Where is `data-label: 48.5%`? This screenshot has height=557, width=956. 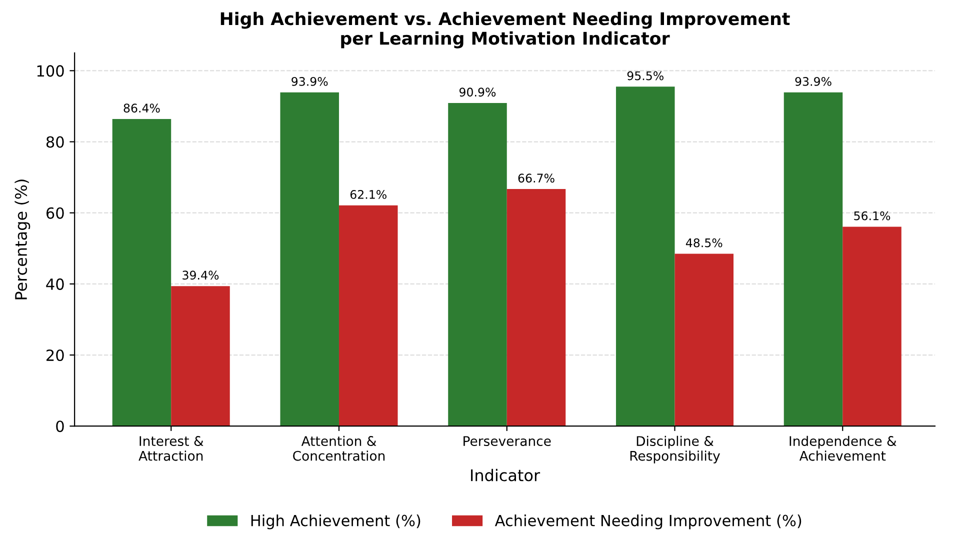
data-label: 48.5% is located at coordinates (704, 243).